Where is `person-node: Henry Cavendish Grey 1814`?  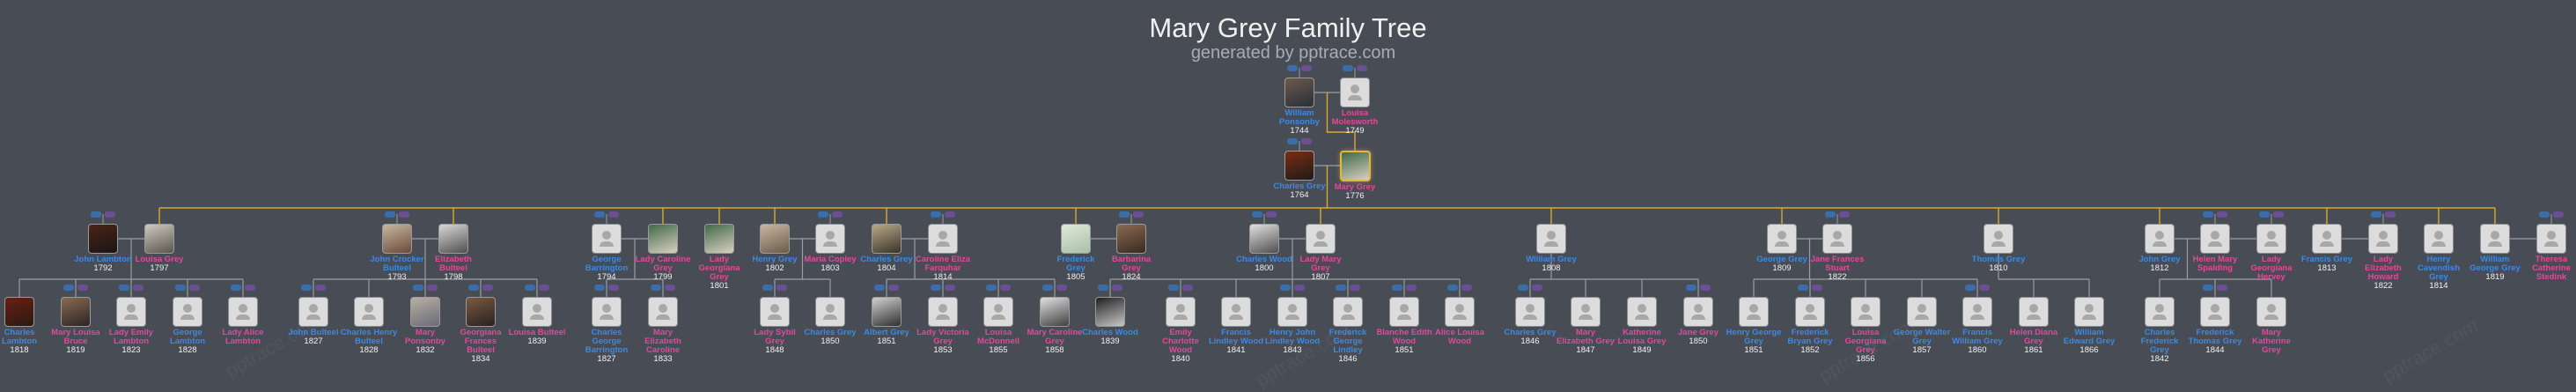
person-node: Henry Cavendish Grey 1814 is located at coordinates (2439, 257).